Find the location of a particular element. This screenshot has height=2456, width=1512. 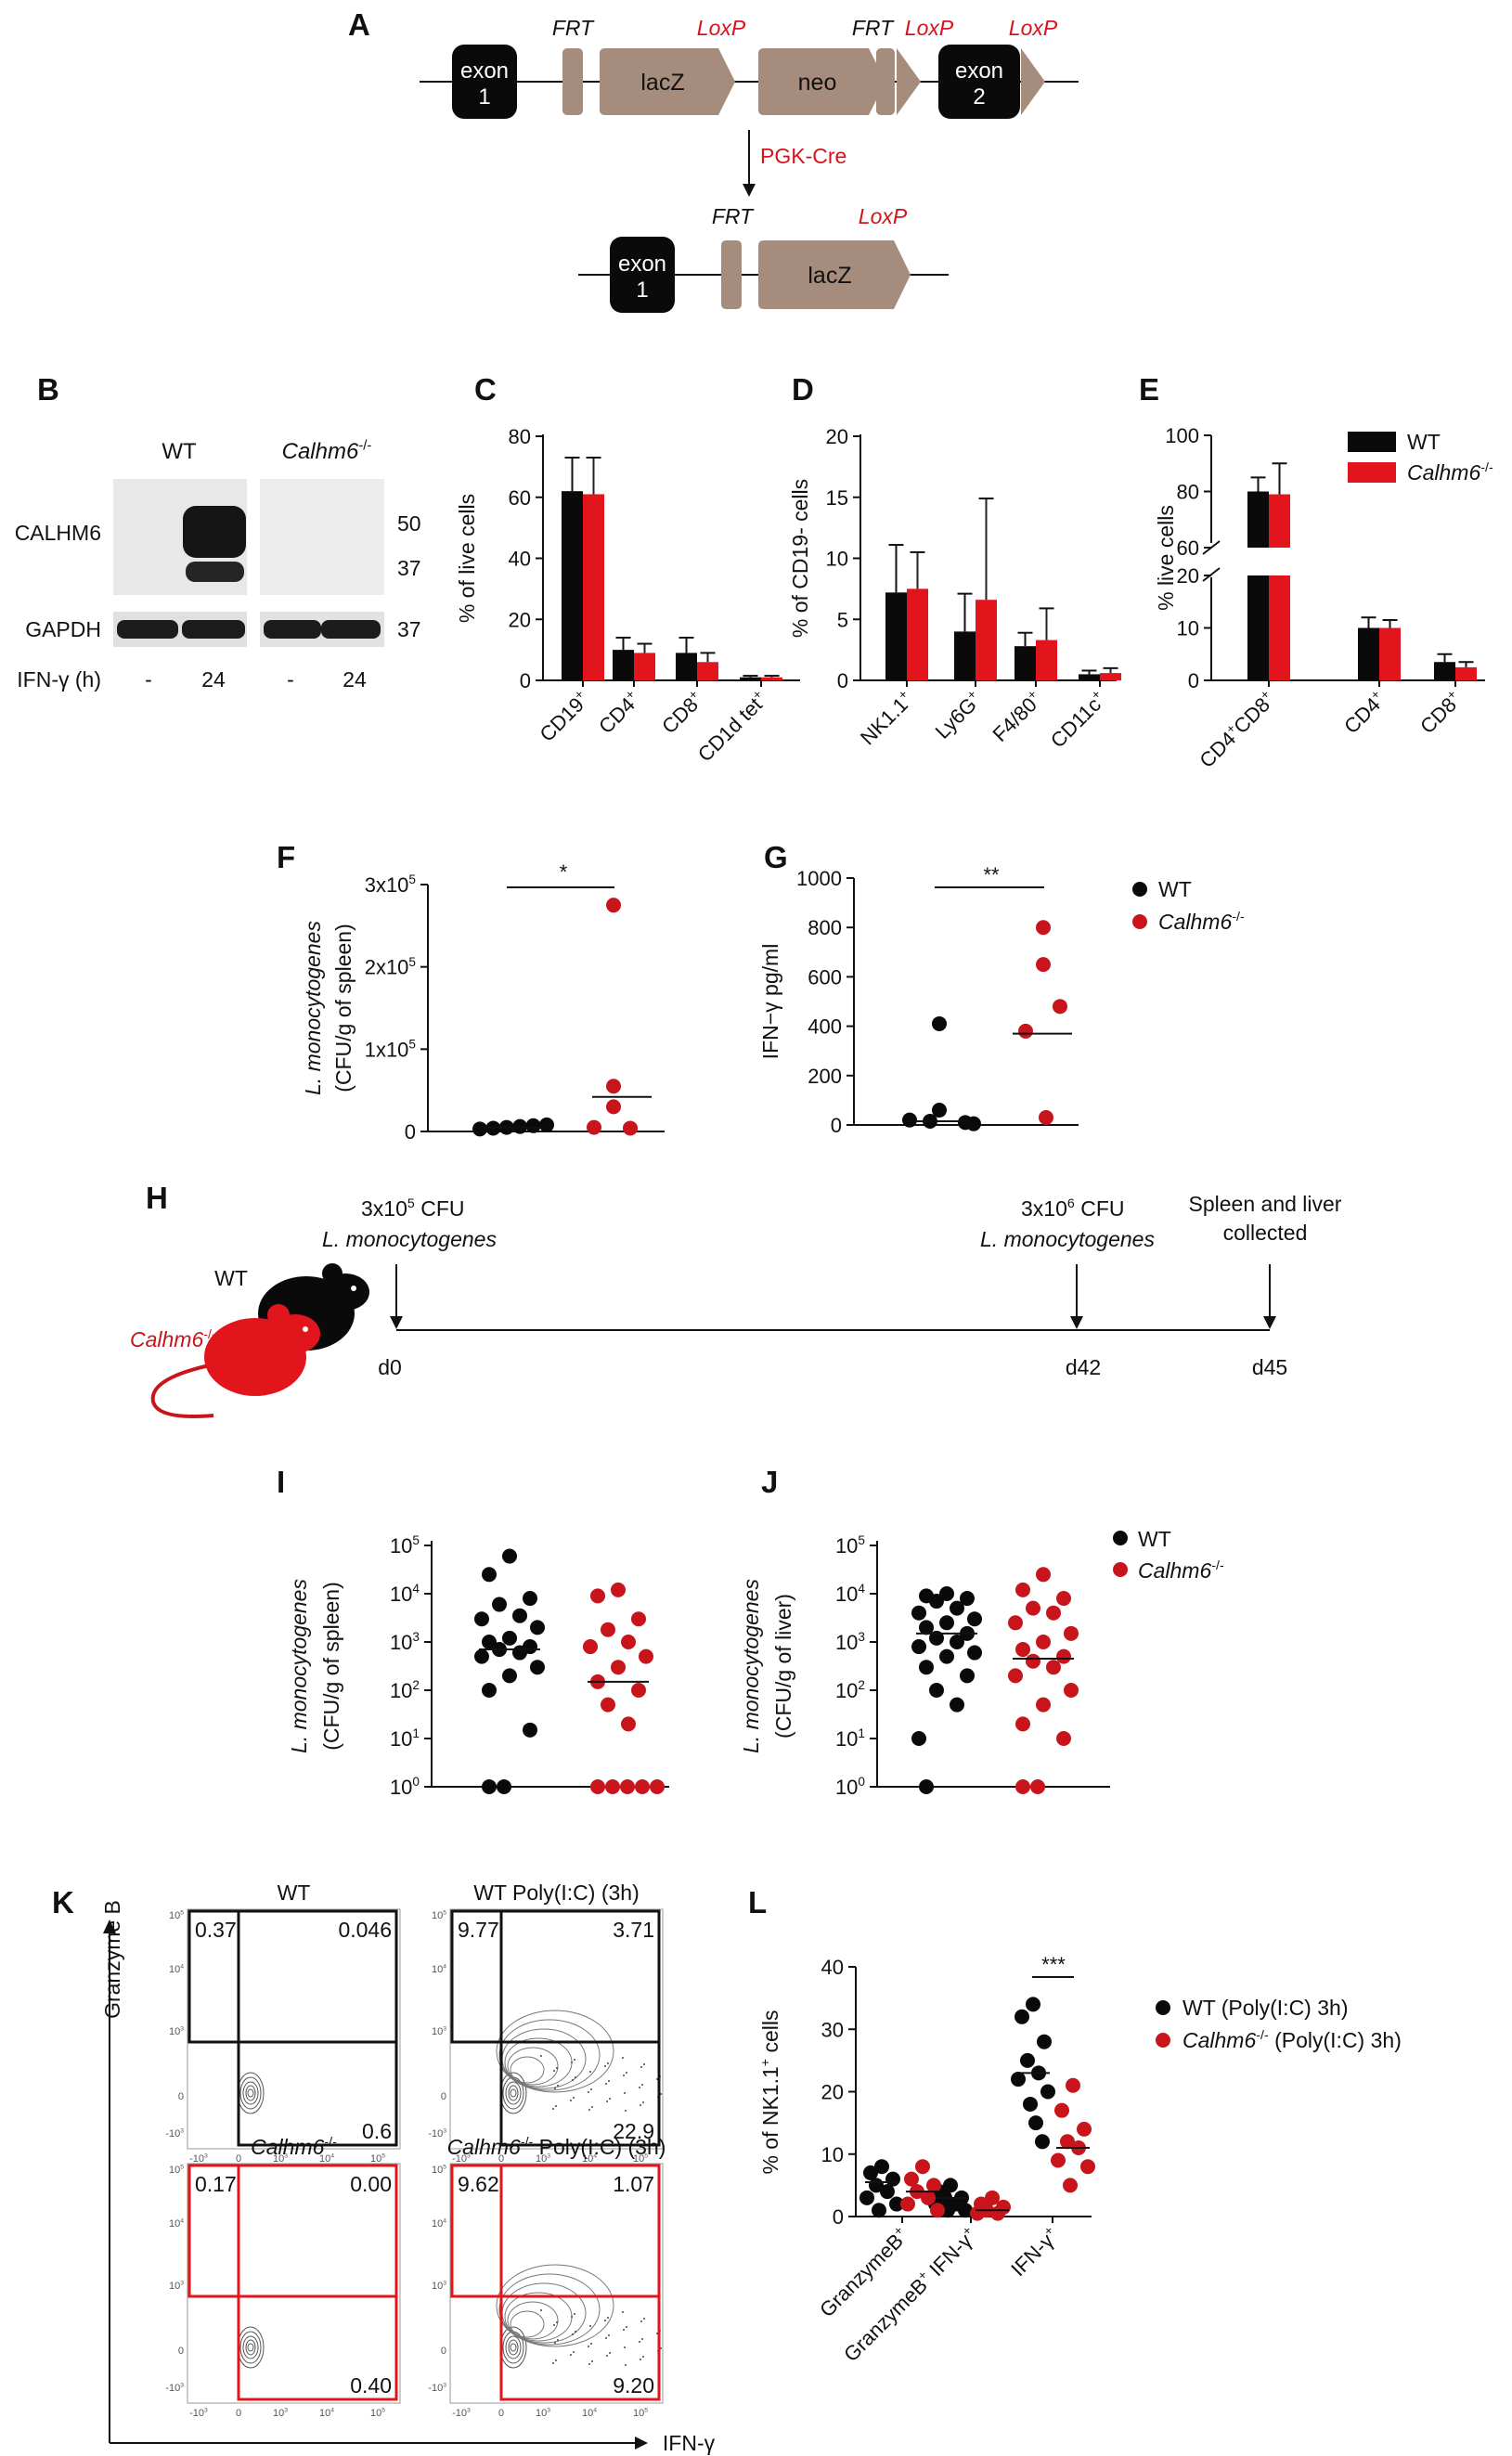

y-tick-label: 60 is located at coordinates (1188, 548).